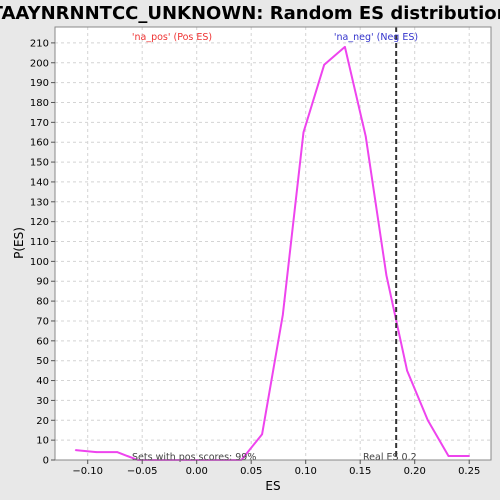  I want to click on x-tick-label: −0.05, so click(142, 471).